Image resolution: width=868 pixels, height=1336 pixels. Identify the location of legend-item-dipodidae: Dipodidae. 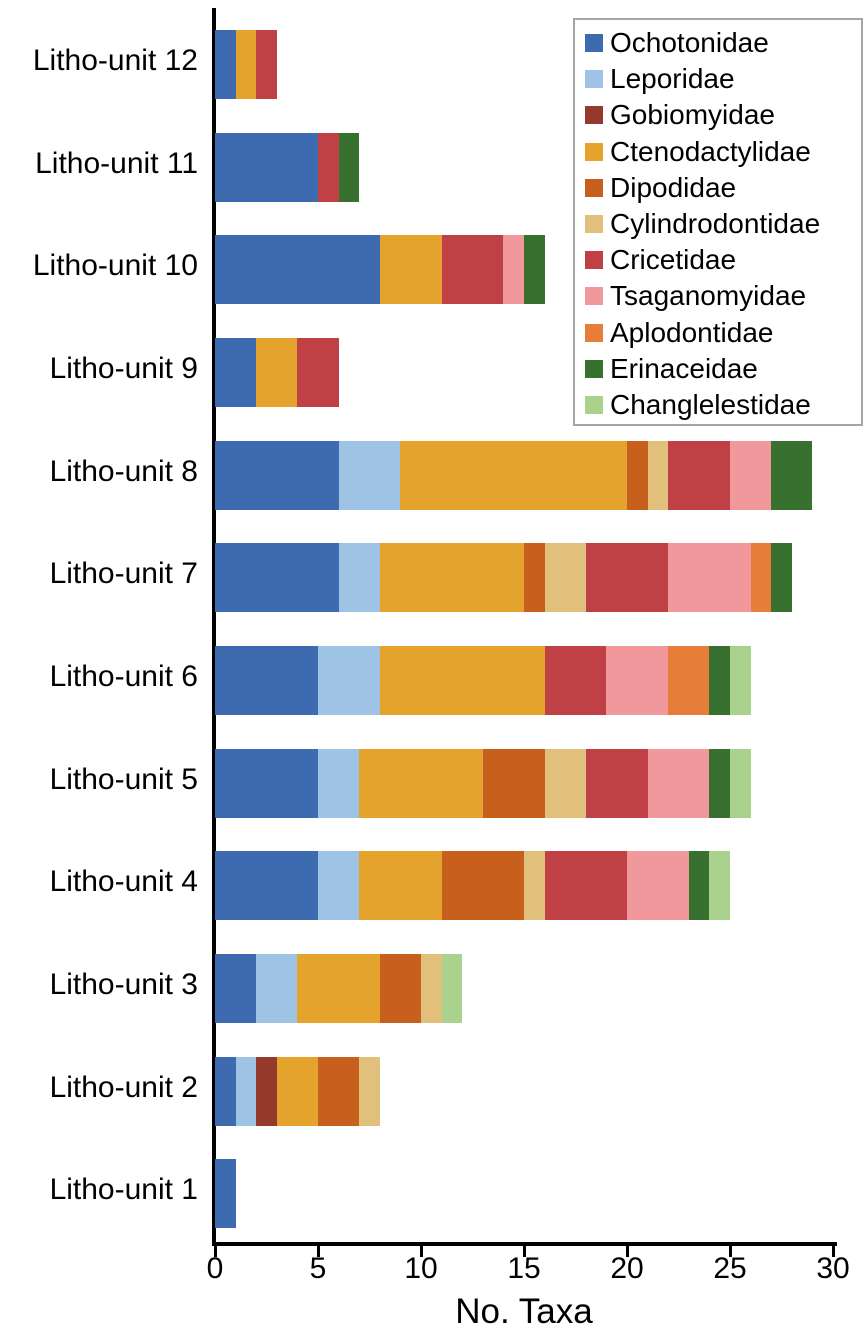
(723, 188).